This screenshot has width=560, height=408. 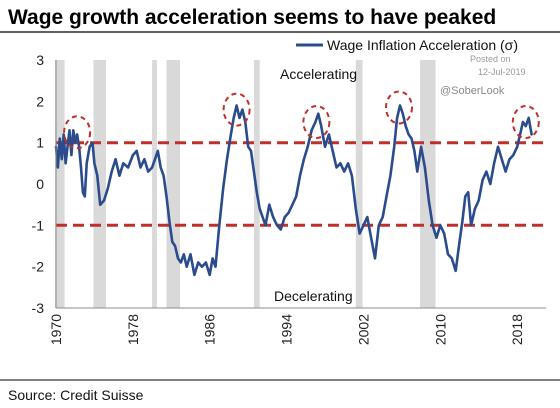 I want to click on x-tick-label: 2018, so click(x=517, y=329).